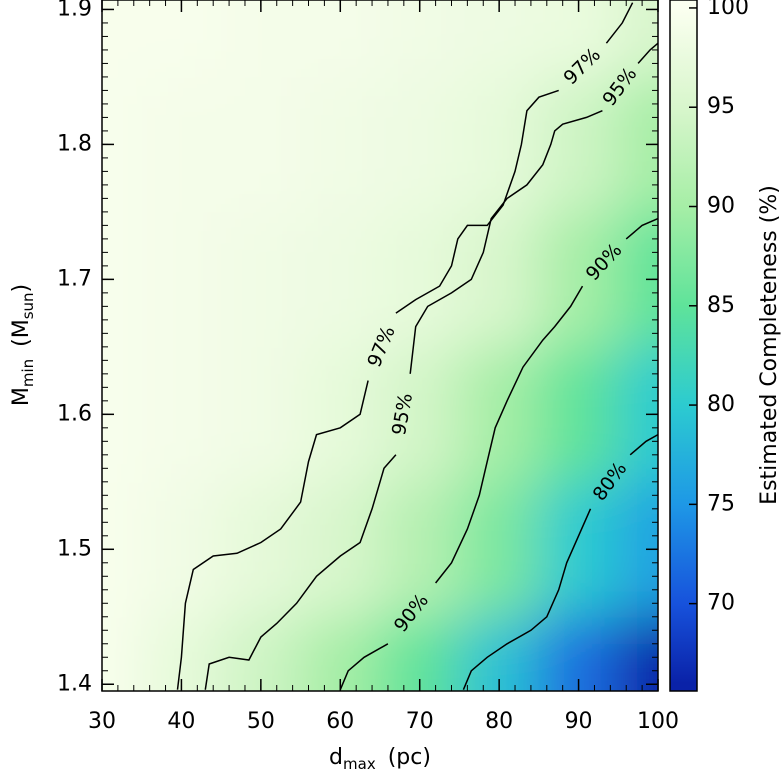 This screenshot has height=777, width=784. I want to click on y-tick-label: 1.5, so click(74, 548).